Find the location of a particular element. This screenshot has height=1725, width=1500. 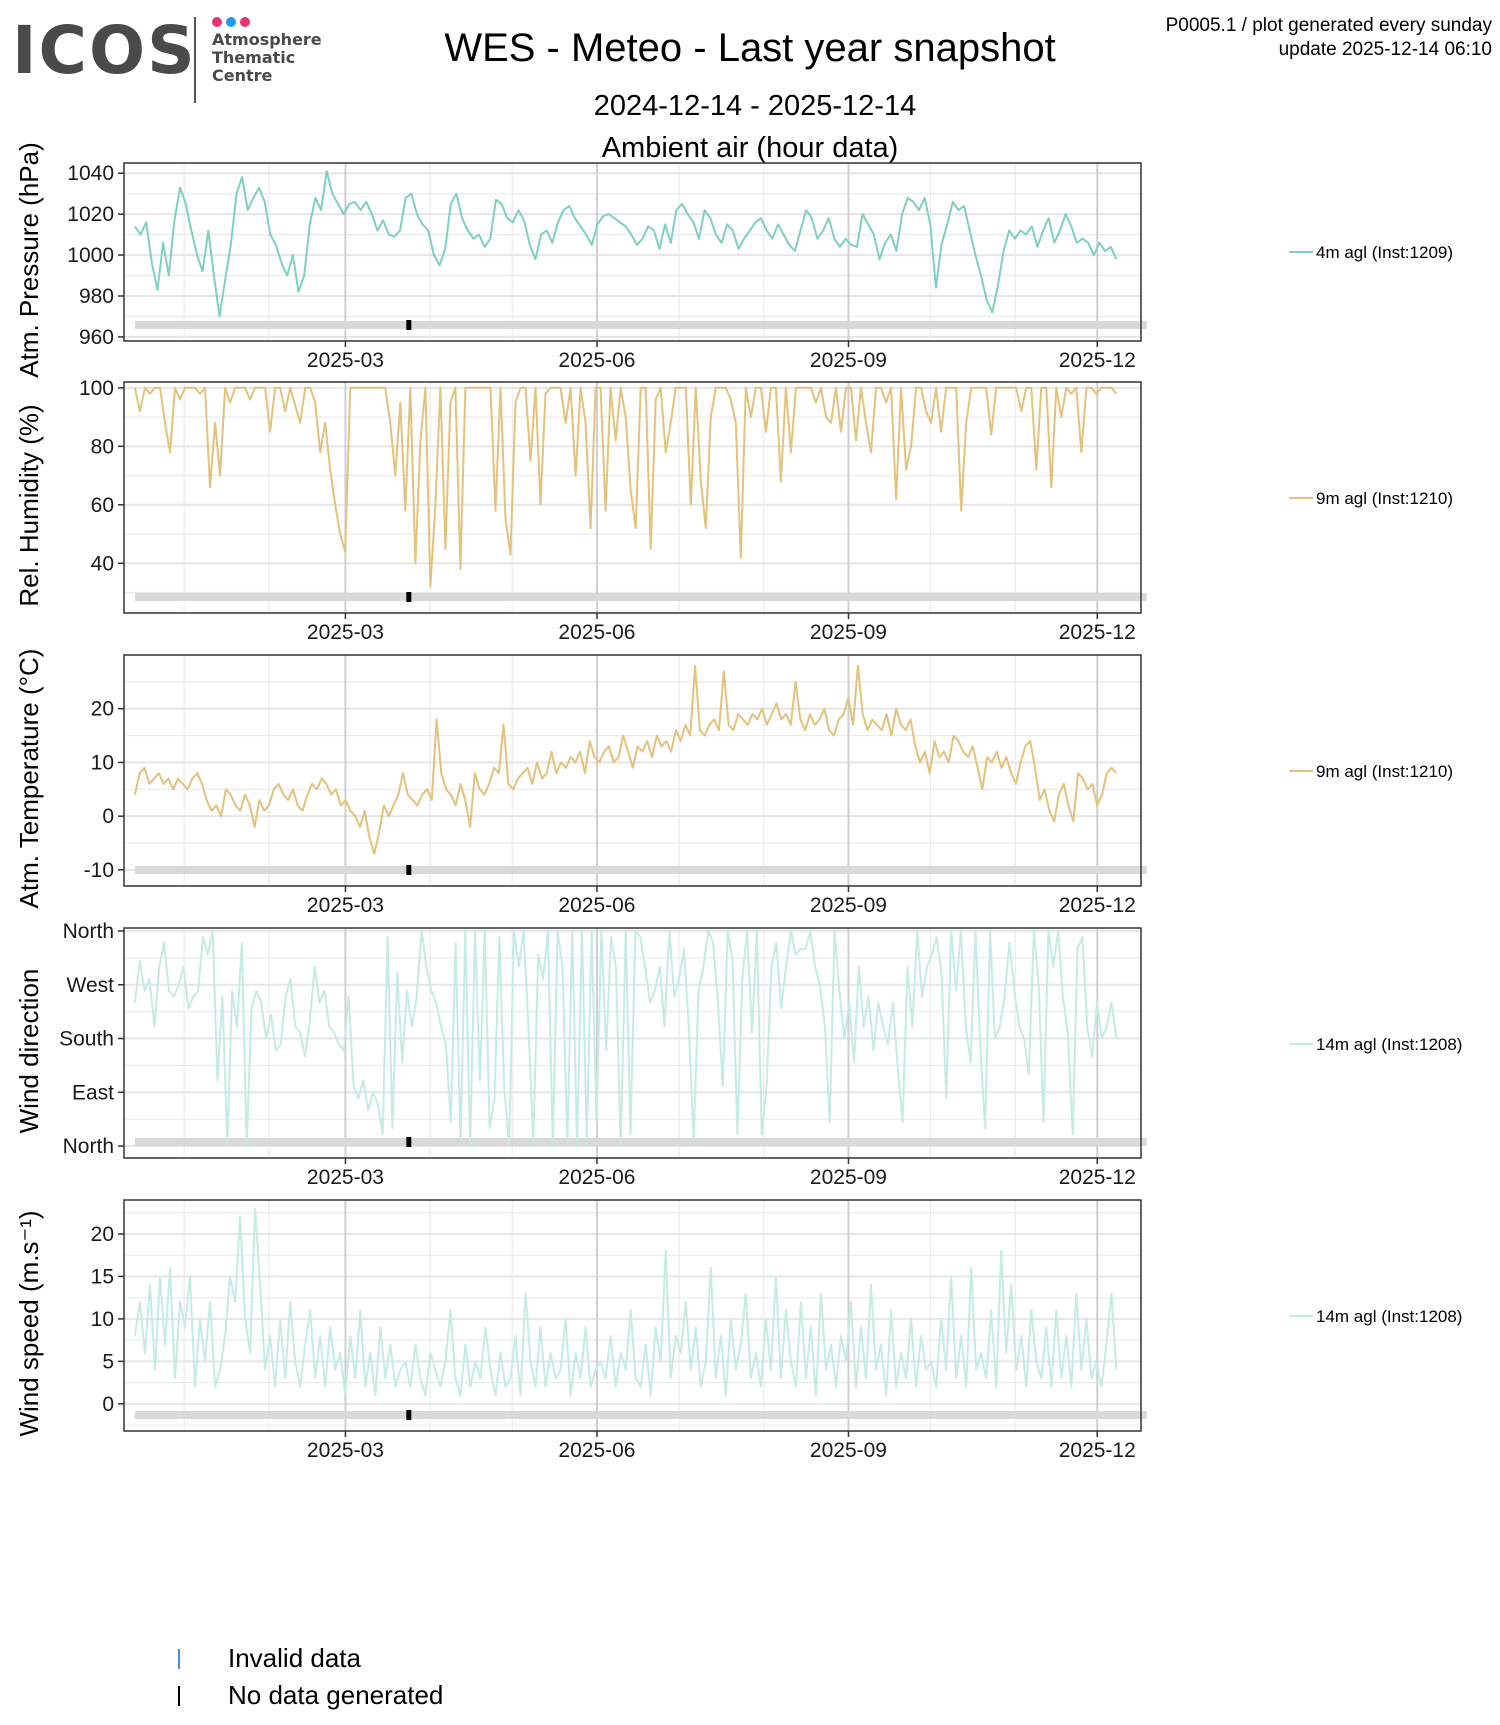

y-tick-label: South is located at coordinates (86, 1039).